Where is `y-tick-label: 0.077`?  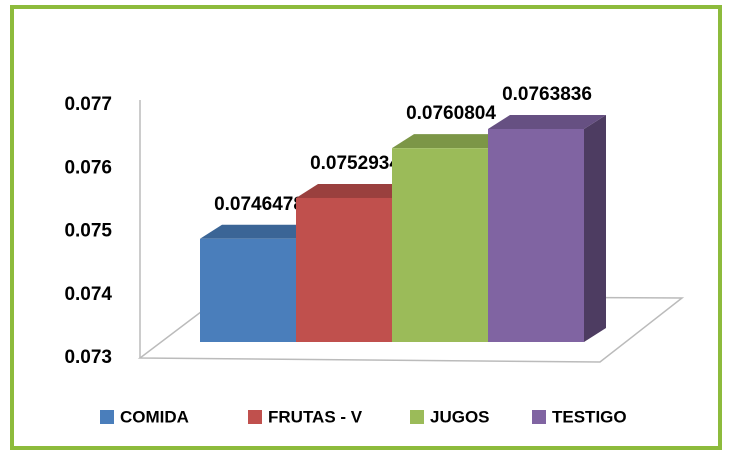 y-tick-label: 0.077 is located at coordinates (88, 104).